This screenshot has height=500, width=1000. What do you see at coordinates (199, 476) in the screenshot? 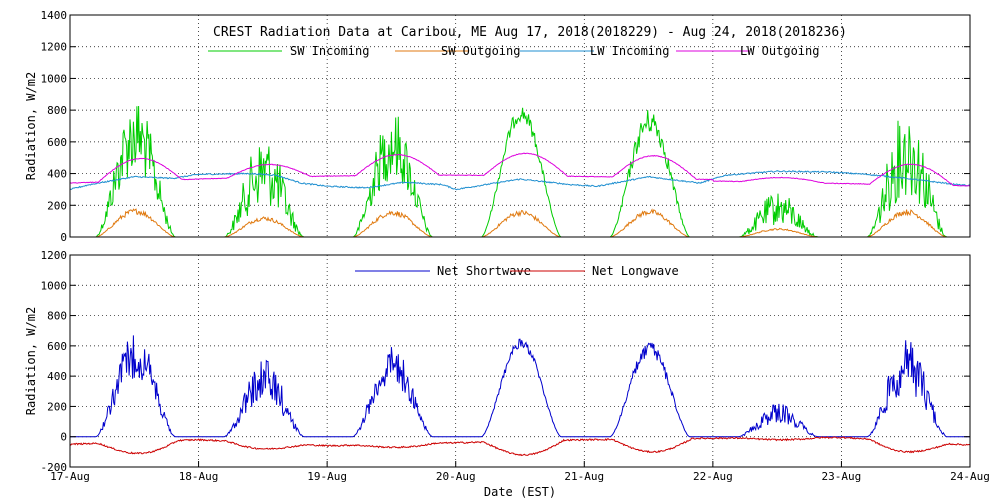
I see `x-tick-label: 18-Aug` at bounding box center [199, 476].